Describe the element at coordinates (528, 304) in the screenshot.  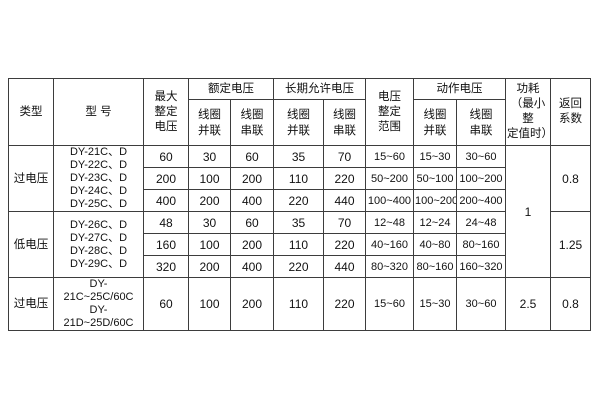
I see `power-consumption-value: 2.5` at that location.